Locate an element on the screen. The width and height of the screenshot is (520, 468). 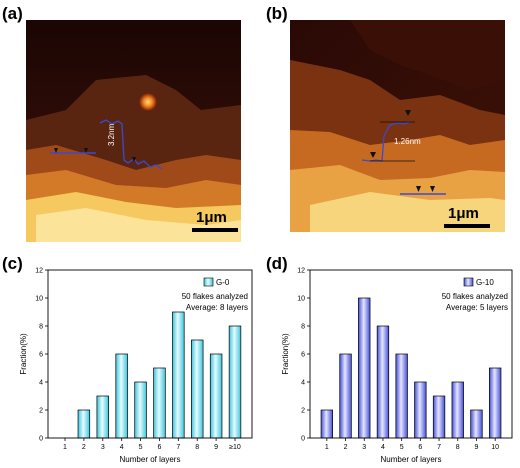
histogram-d-note-average: Average: 5 layers is located at coordinates (477, 307).